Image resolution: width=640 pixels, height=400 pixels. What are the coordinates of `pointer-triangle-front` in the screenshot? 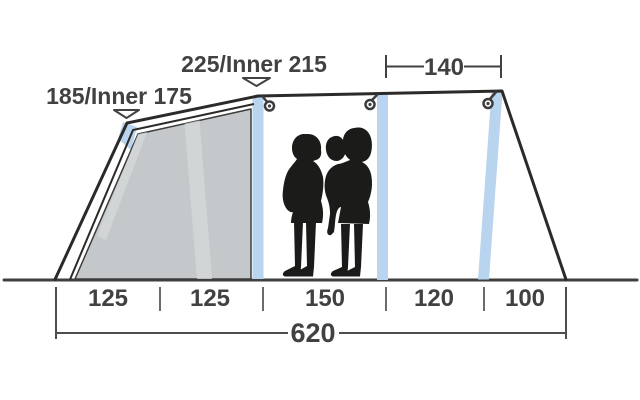 It's located at (126, 114).